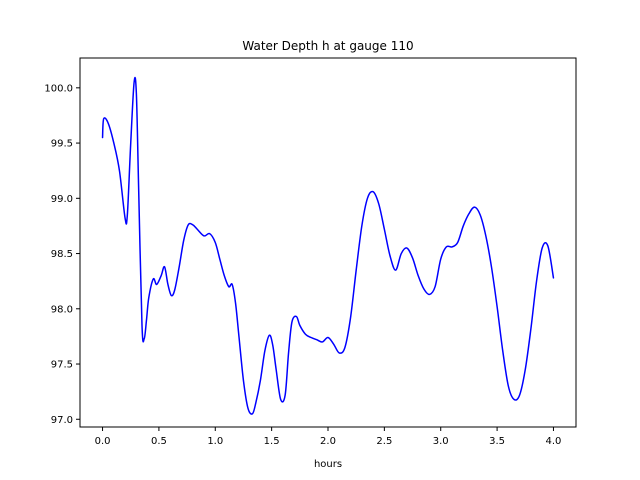 This screenshot has height=480, width=640. Describe the element at coordinates (328, 441) in the screenshot. I see `x-tick-label: 2.0` at that location.